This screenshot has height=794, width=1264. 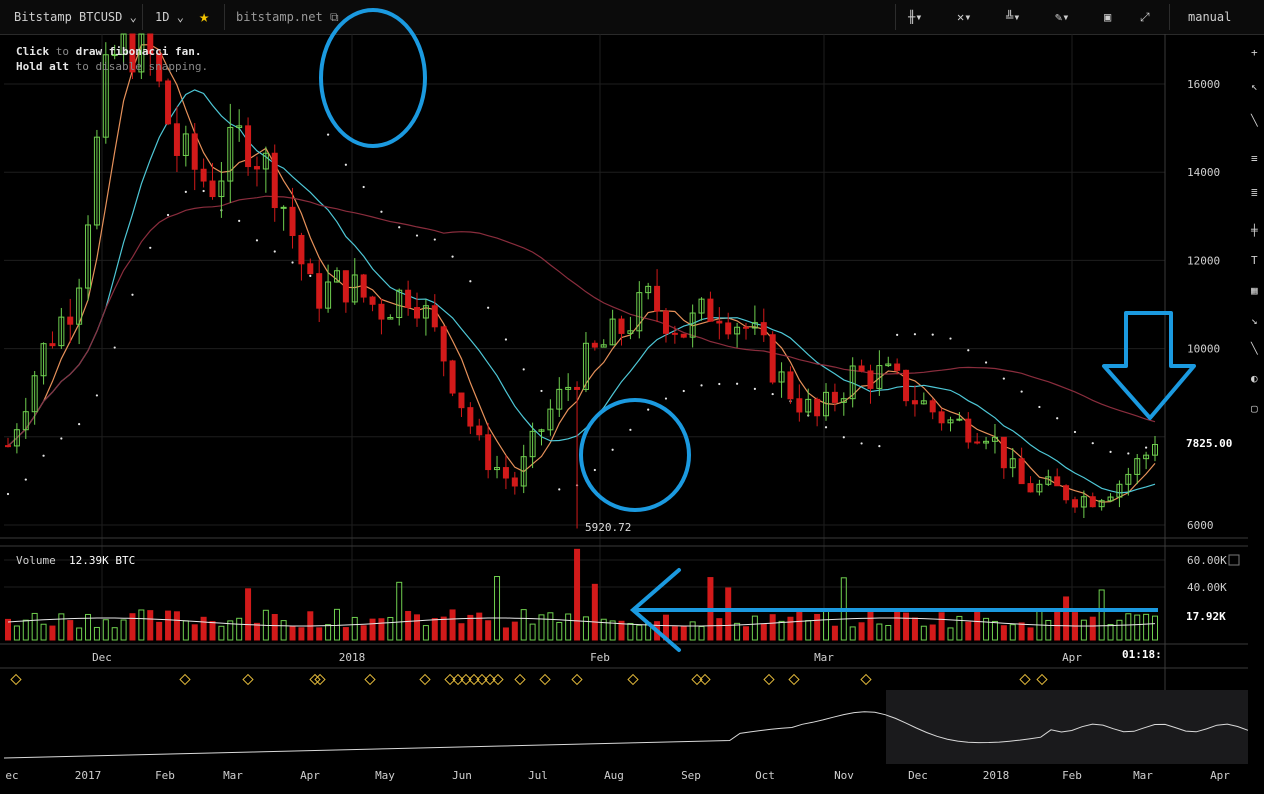 I want to click on mode-toggle: manual, so click(x=1209, y=17).